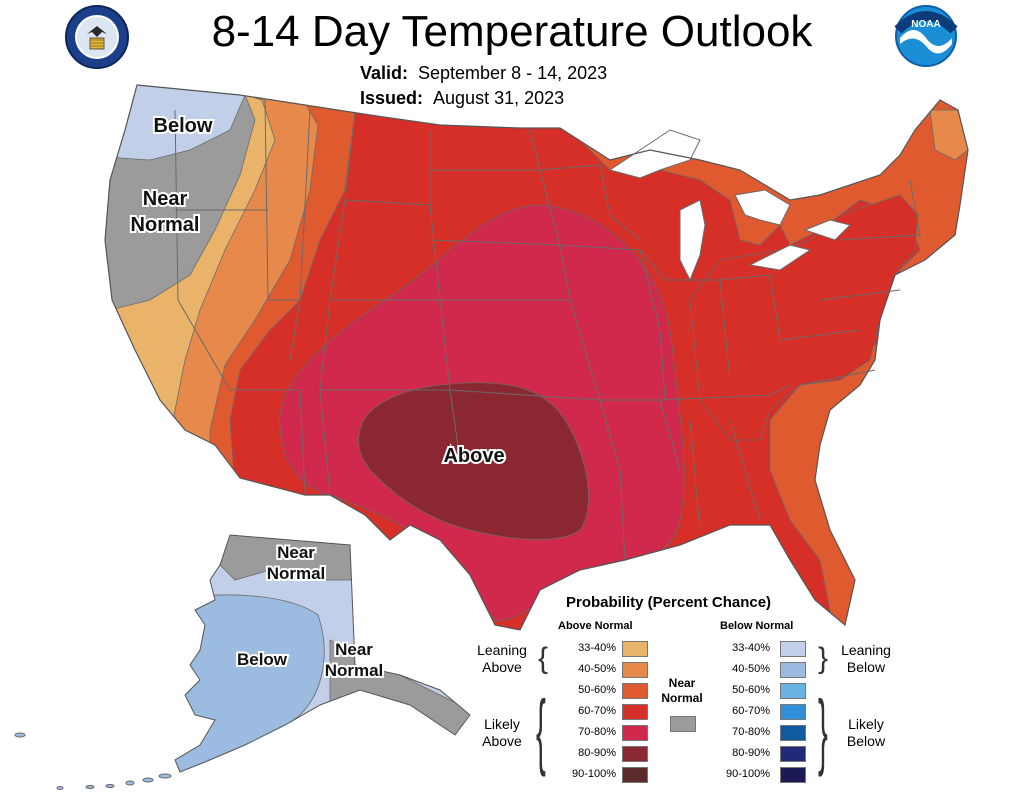 This screenshot has height=792, width=1024. I want to click on ak-near-normal-south-label-line1: Near, so click(354, 649).